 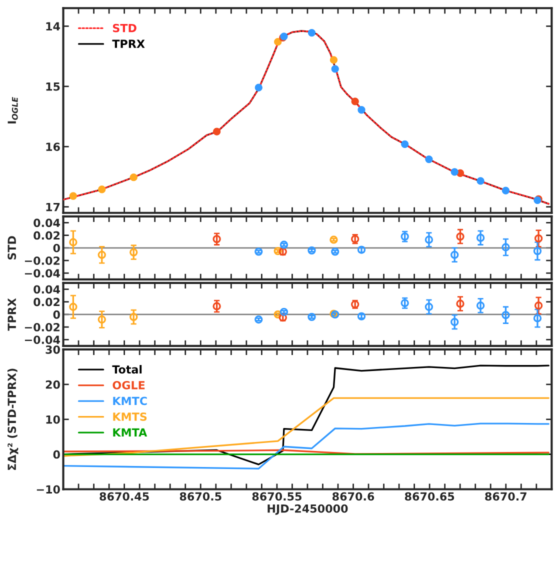 What do you see at coordinates (12, 248) in the screenshot?
I see `y-axis-title: STD` at bounding box center [12, 248].